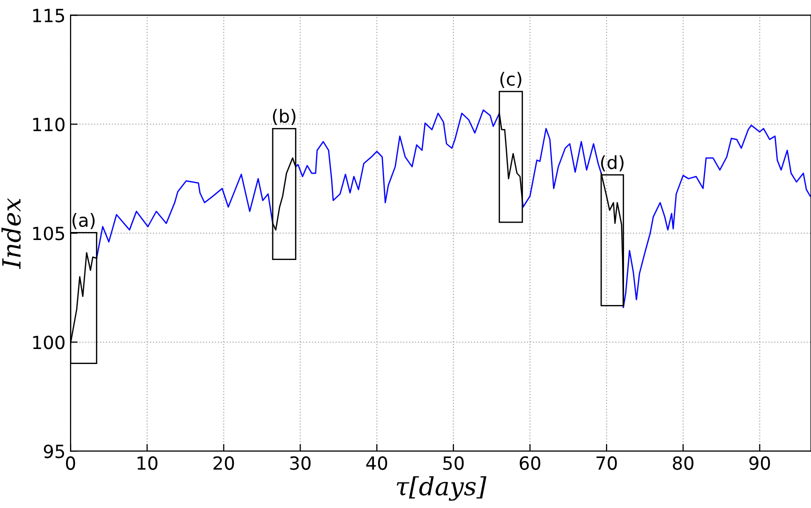 The width and height of the screenshot is (811, 508). Describe the element at coordinates (453, 463) in the screenshot. I see `x-tick-label: 50` at that location.